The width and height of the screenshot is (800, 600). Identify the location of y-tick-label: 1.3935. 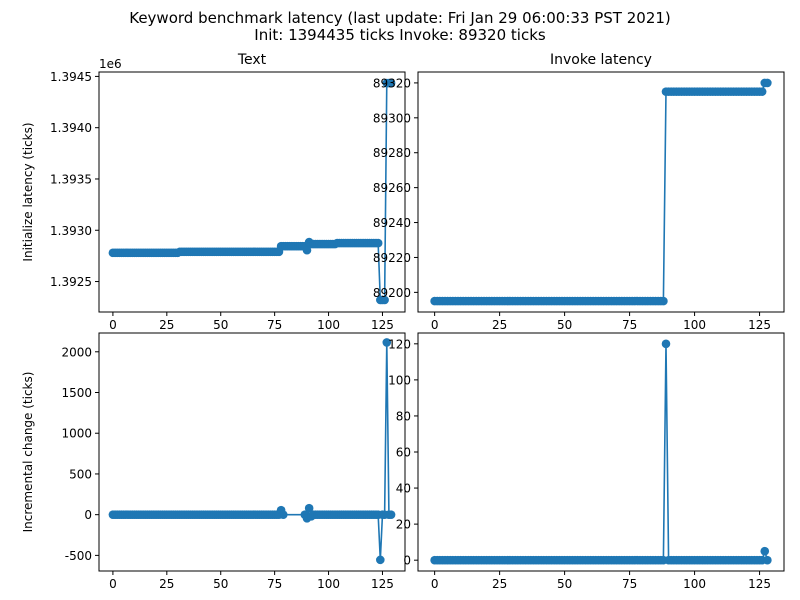
(71, 179).